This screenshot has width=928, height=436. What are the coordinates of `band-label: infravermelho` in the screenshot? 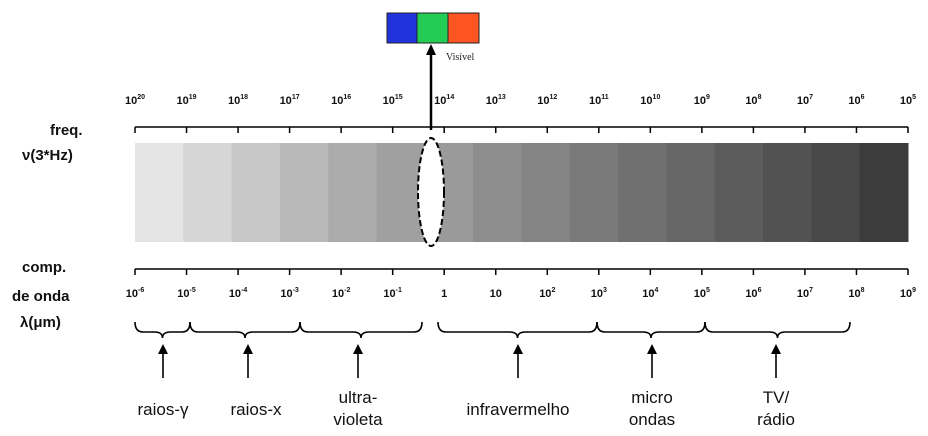 It's located at (518, 409).